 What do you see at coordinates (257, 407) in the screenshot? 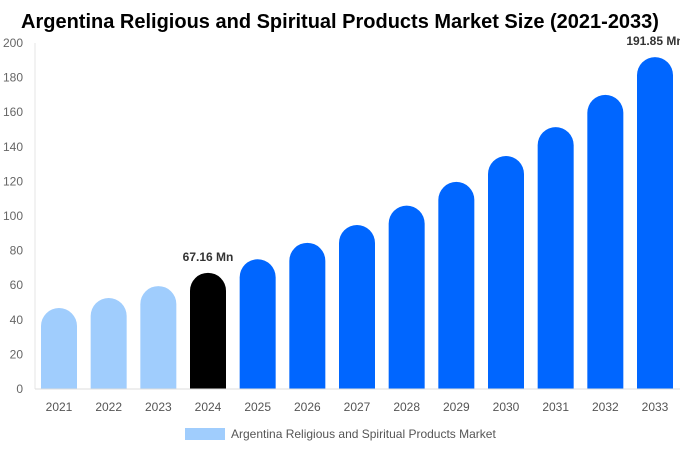
I see `x-tick-label: 2025` at bounding box center [257, 407].